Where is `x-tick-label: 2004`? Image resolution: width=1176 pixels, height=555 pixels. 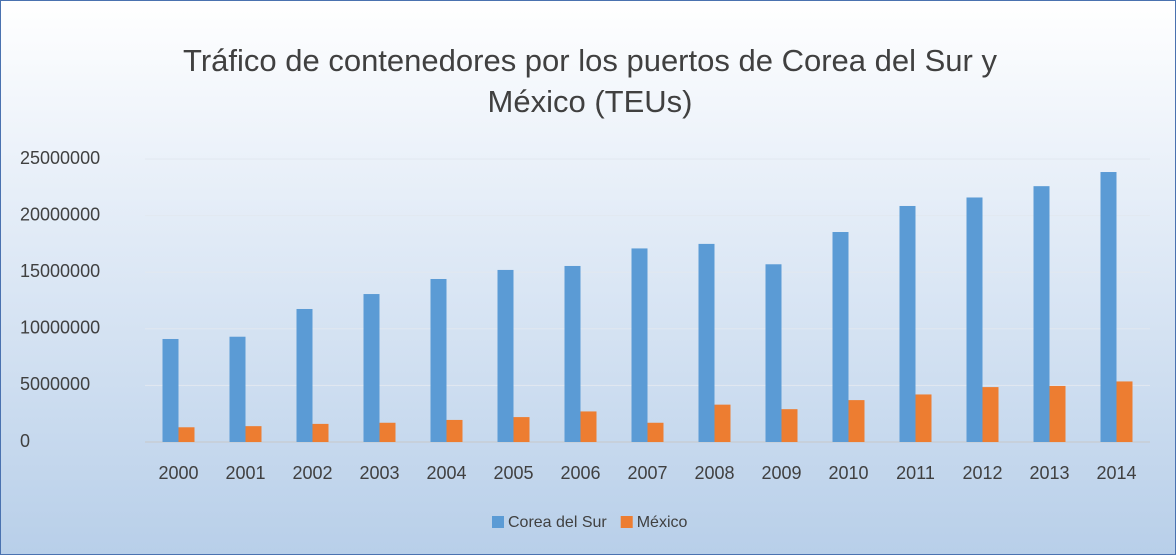
x-tick-label: 2004 is located at coordinates (446, 473).